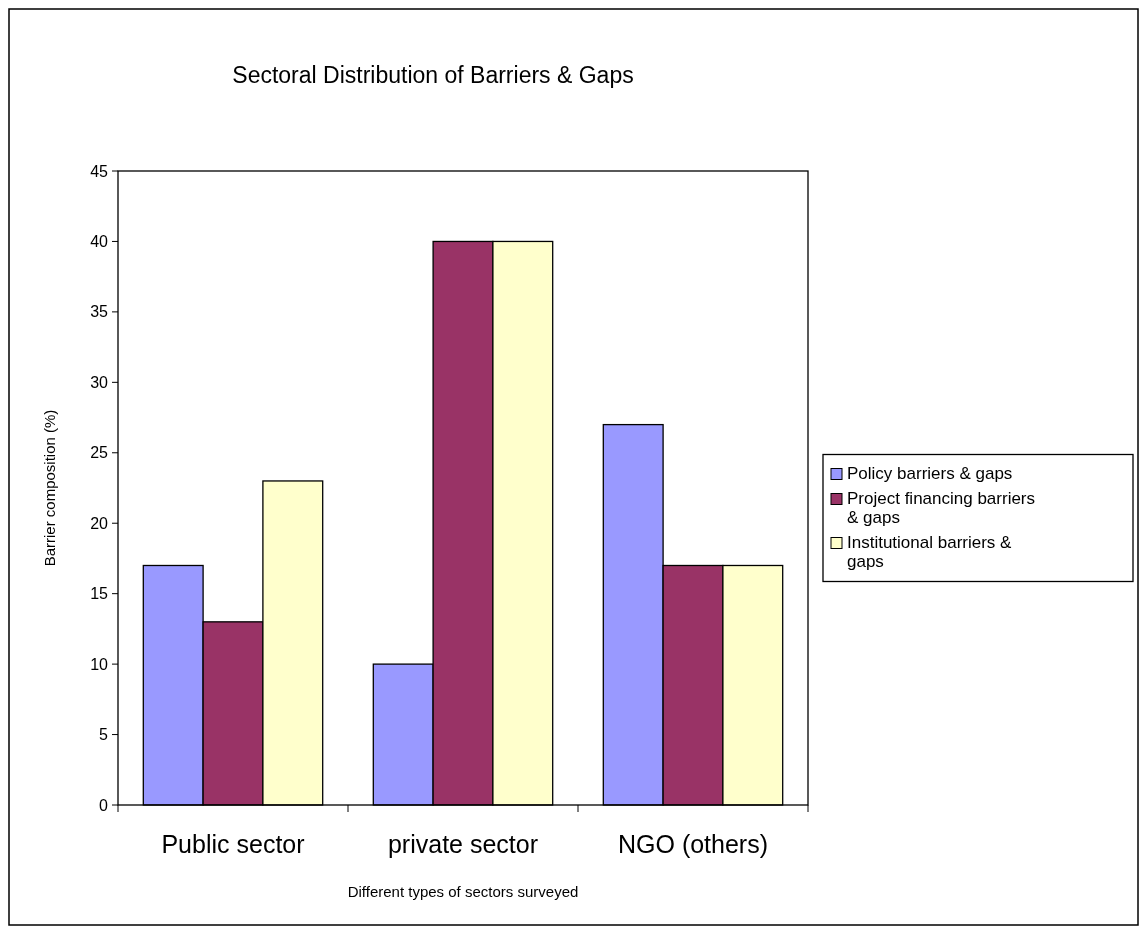 The image size is (1147, 934). What do you see at coordinates (49, 488) in the screenshot?
I see `y-axis-title: Barrier composition (%)` at bounding box center [49, 488].